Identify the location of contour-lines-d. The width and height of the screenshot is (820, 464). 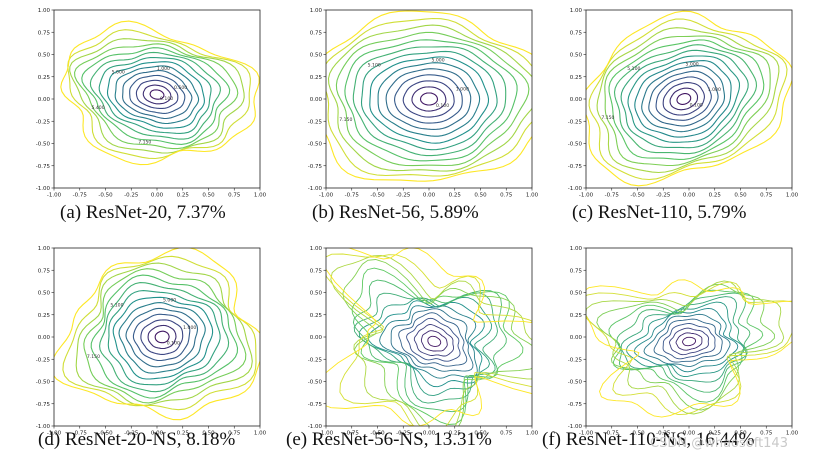
(157, 334).